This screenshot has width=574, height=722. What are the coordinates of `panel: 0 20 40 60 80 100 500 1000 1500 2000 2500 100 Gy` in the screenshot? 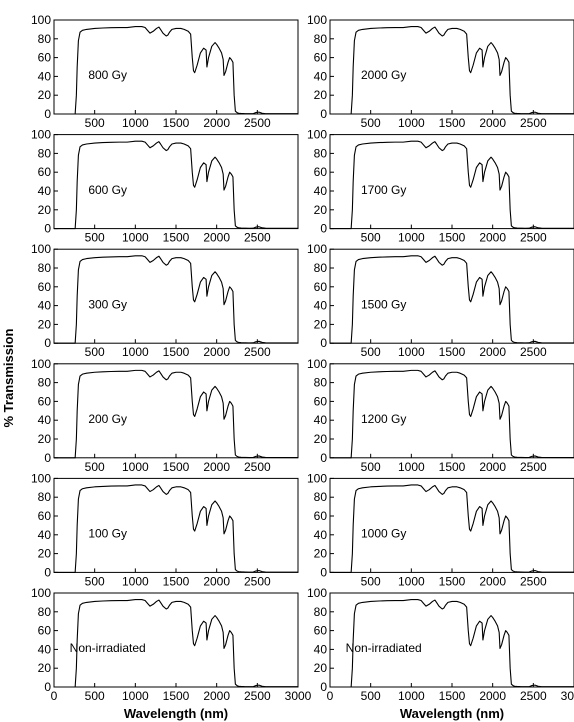 It's located at (165, 529).